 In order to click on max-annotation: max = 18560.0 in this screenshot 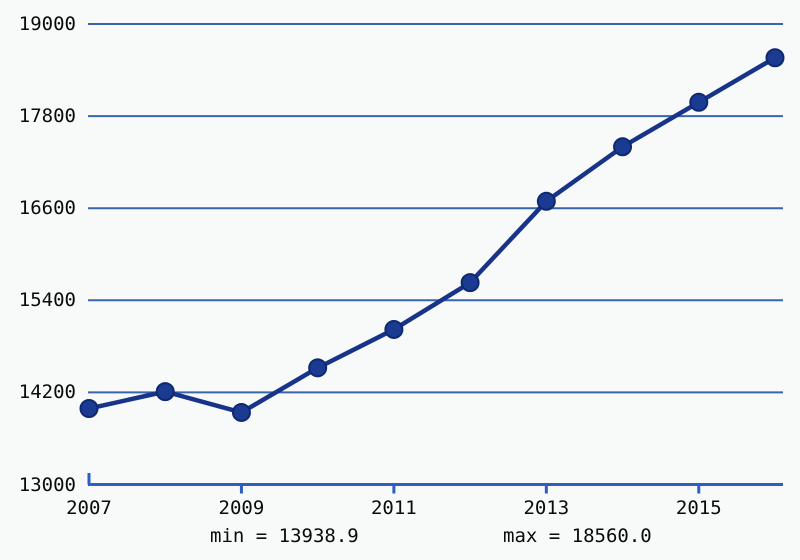, I will do `click(577, 536)`.